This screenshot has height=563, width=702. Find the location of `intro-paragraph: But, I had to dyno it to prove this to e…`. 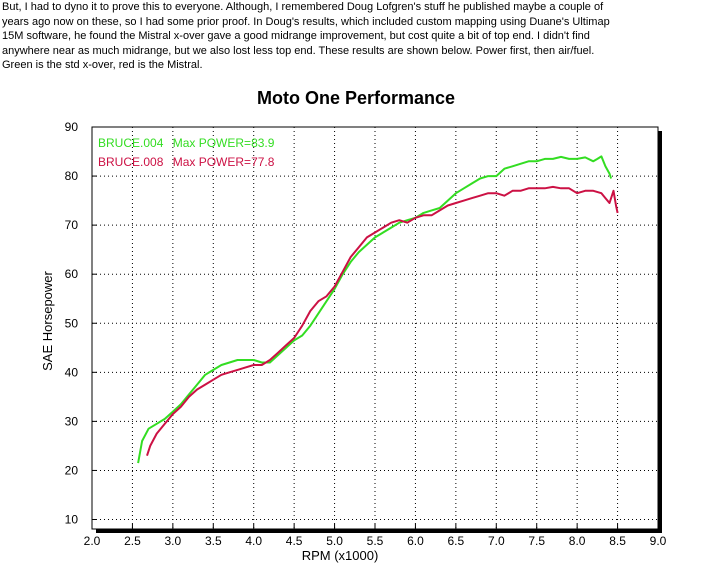

intro-paragraph: But, I had to dyno it to prove this to e… is located at coordinates (352, 36).